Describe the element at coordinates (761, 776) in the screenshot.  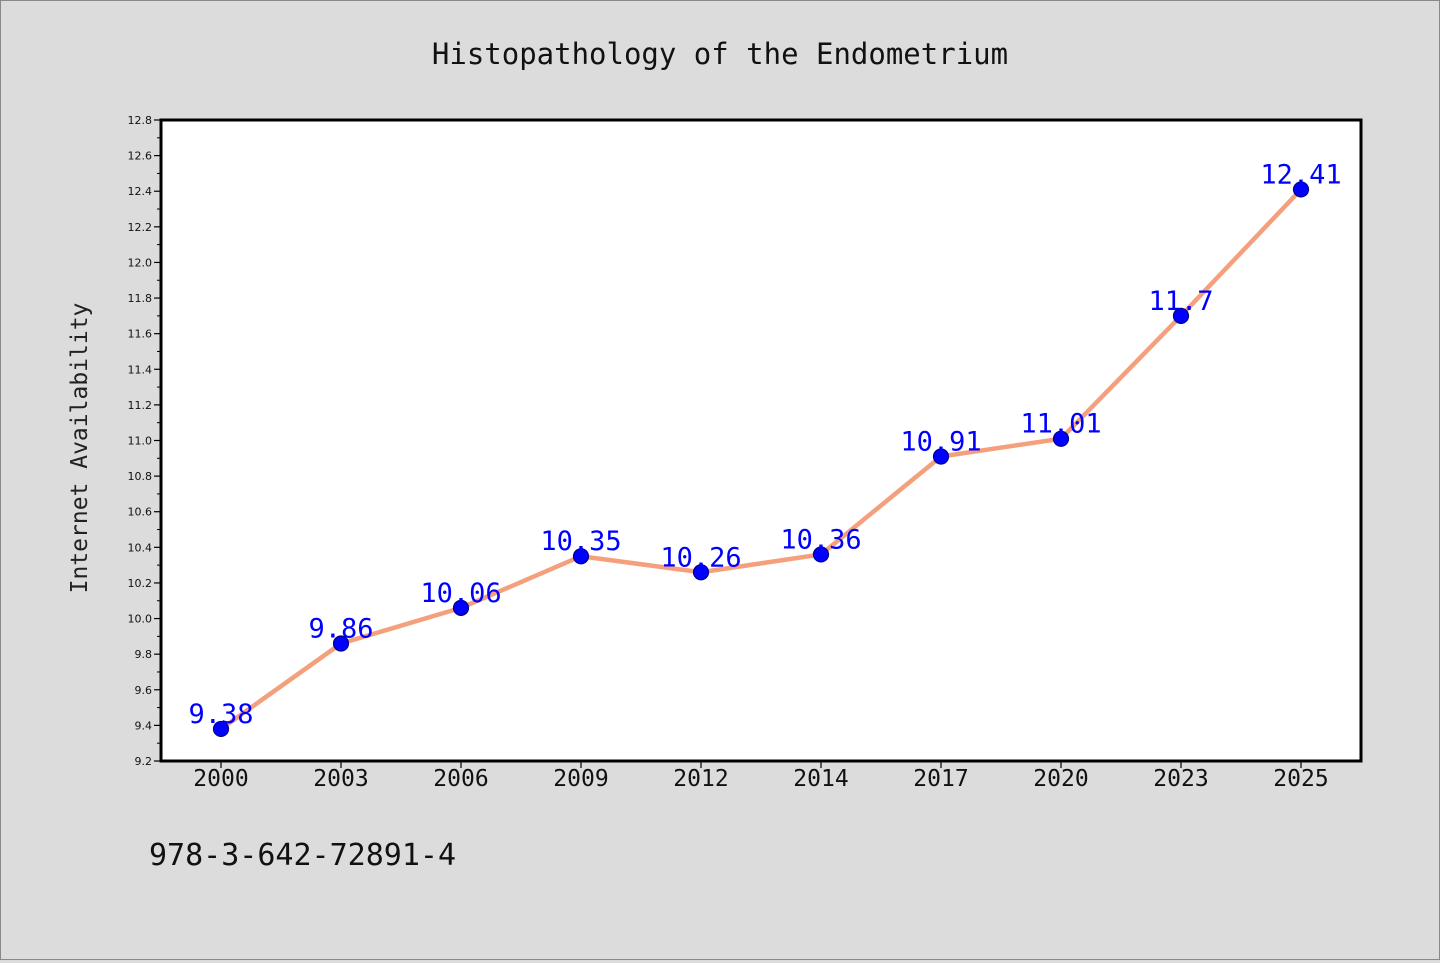
I see `x-axis: 2000 2003 2006 2009 2012 2014 2017 2020 2023 2025` at that location.